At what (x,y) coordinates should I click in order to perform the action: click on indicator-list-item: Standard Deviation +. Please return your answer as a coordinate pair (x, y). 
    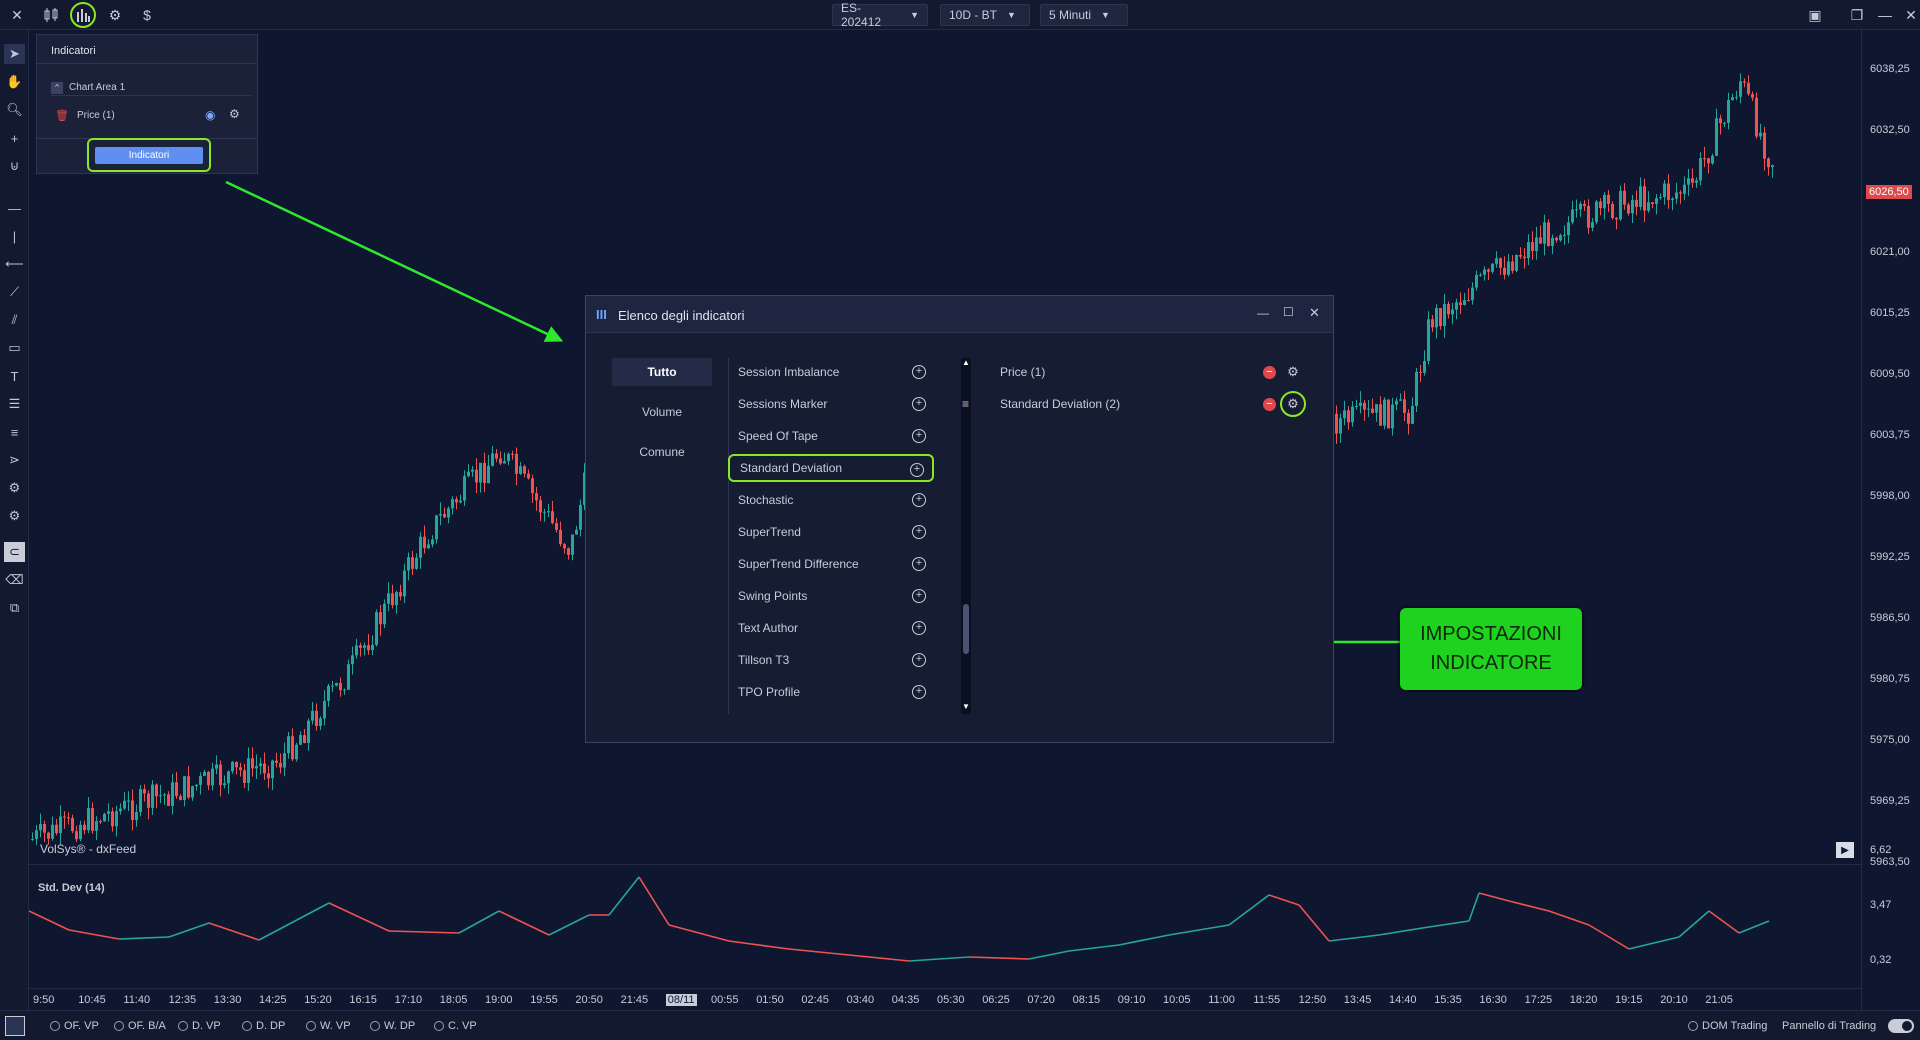
    Looking at the image, I should click on (831, 468).